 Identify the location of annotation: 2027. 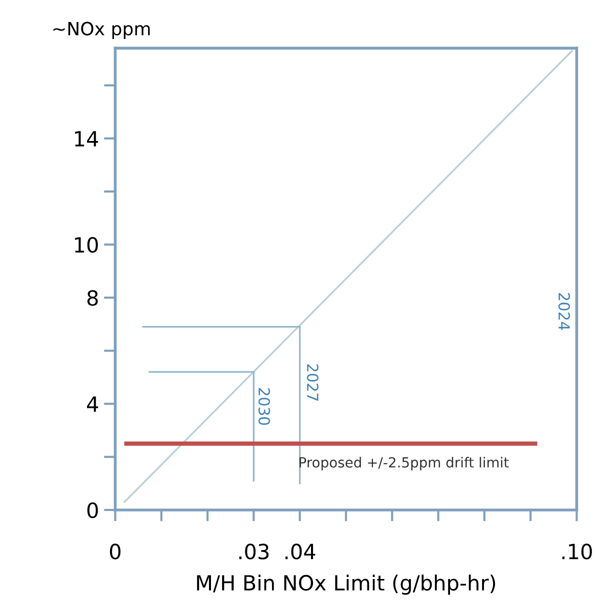
(312, 382).